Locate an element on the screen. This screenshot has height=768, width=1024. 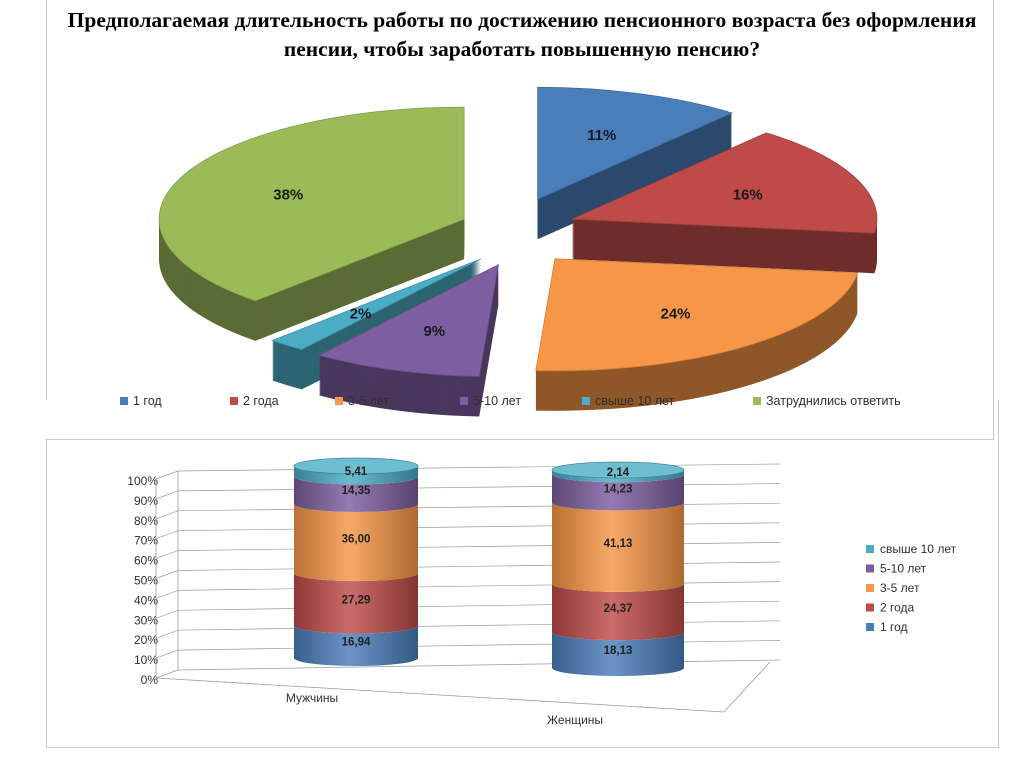
y-tick-label: 70% is located at coordinates (146, 541).